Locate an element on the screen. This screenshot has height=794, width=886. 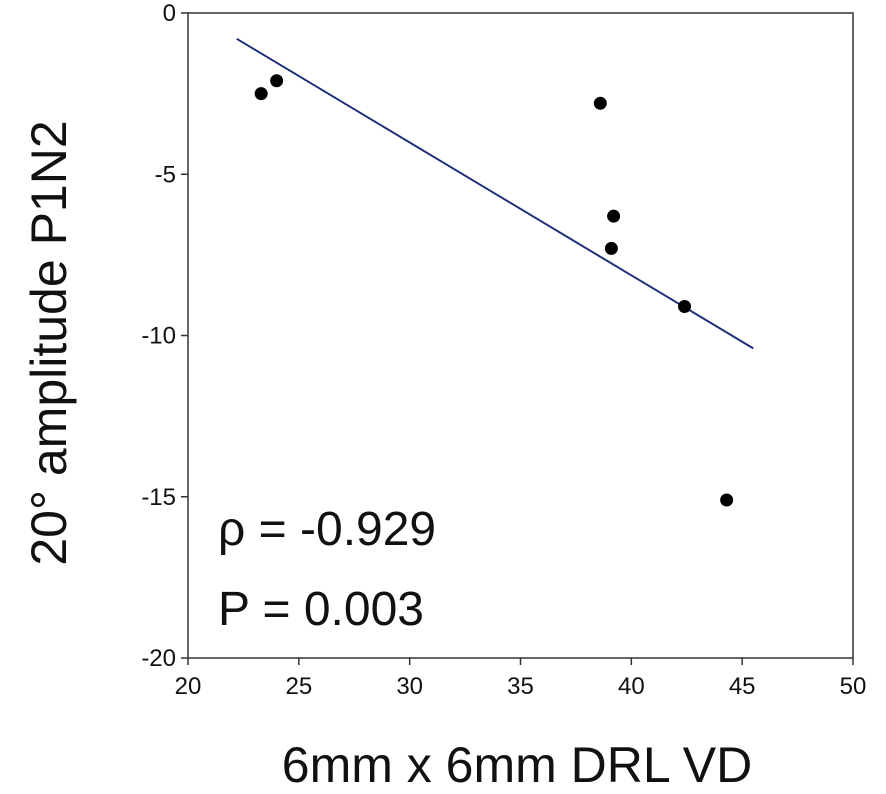
x-tick-label: 30 is located at coordinates (409, 686).